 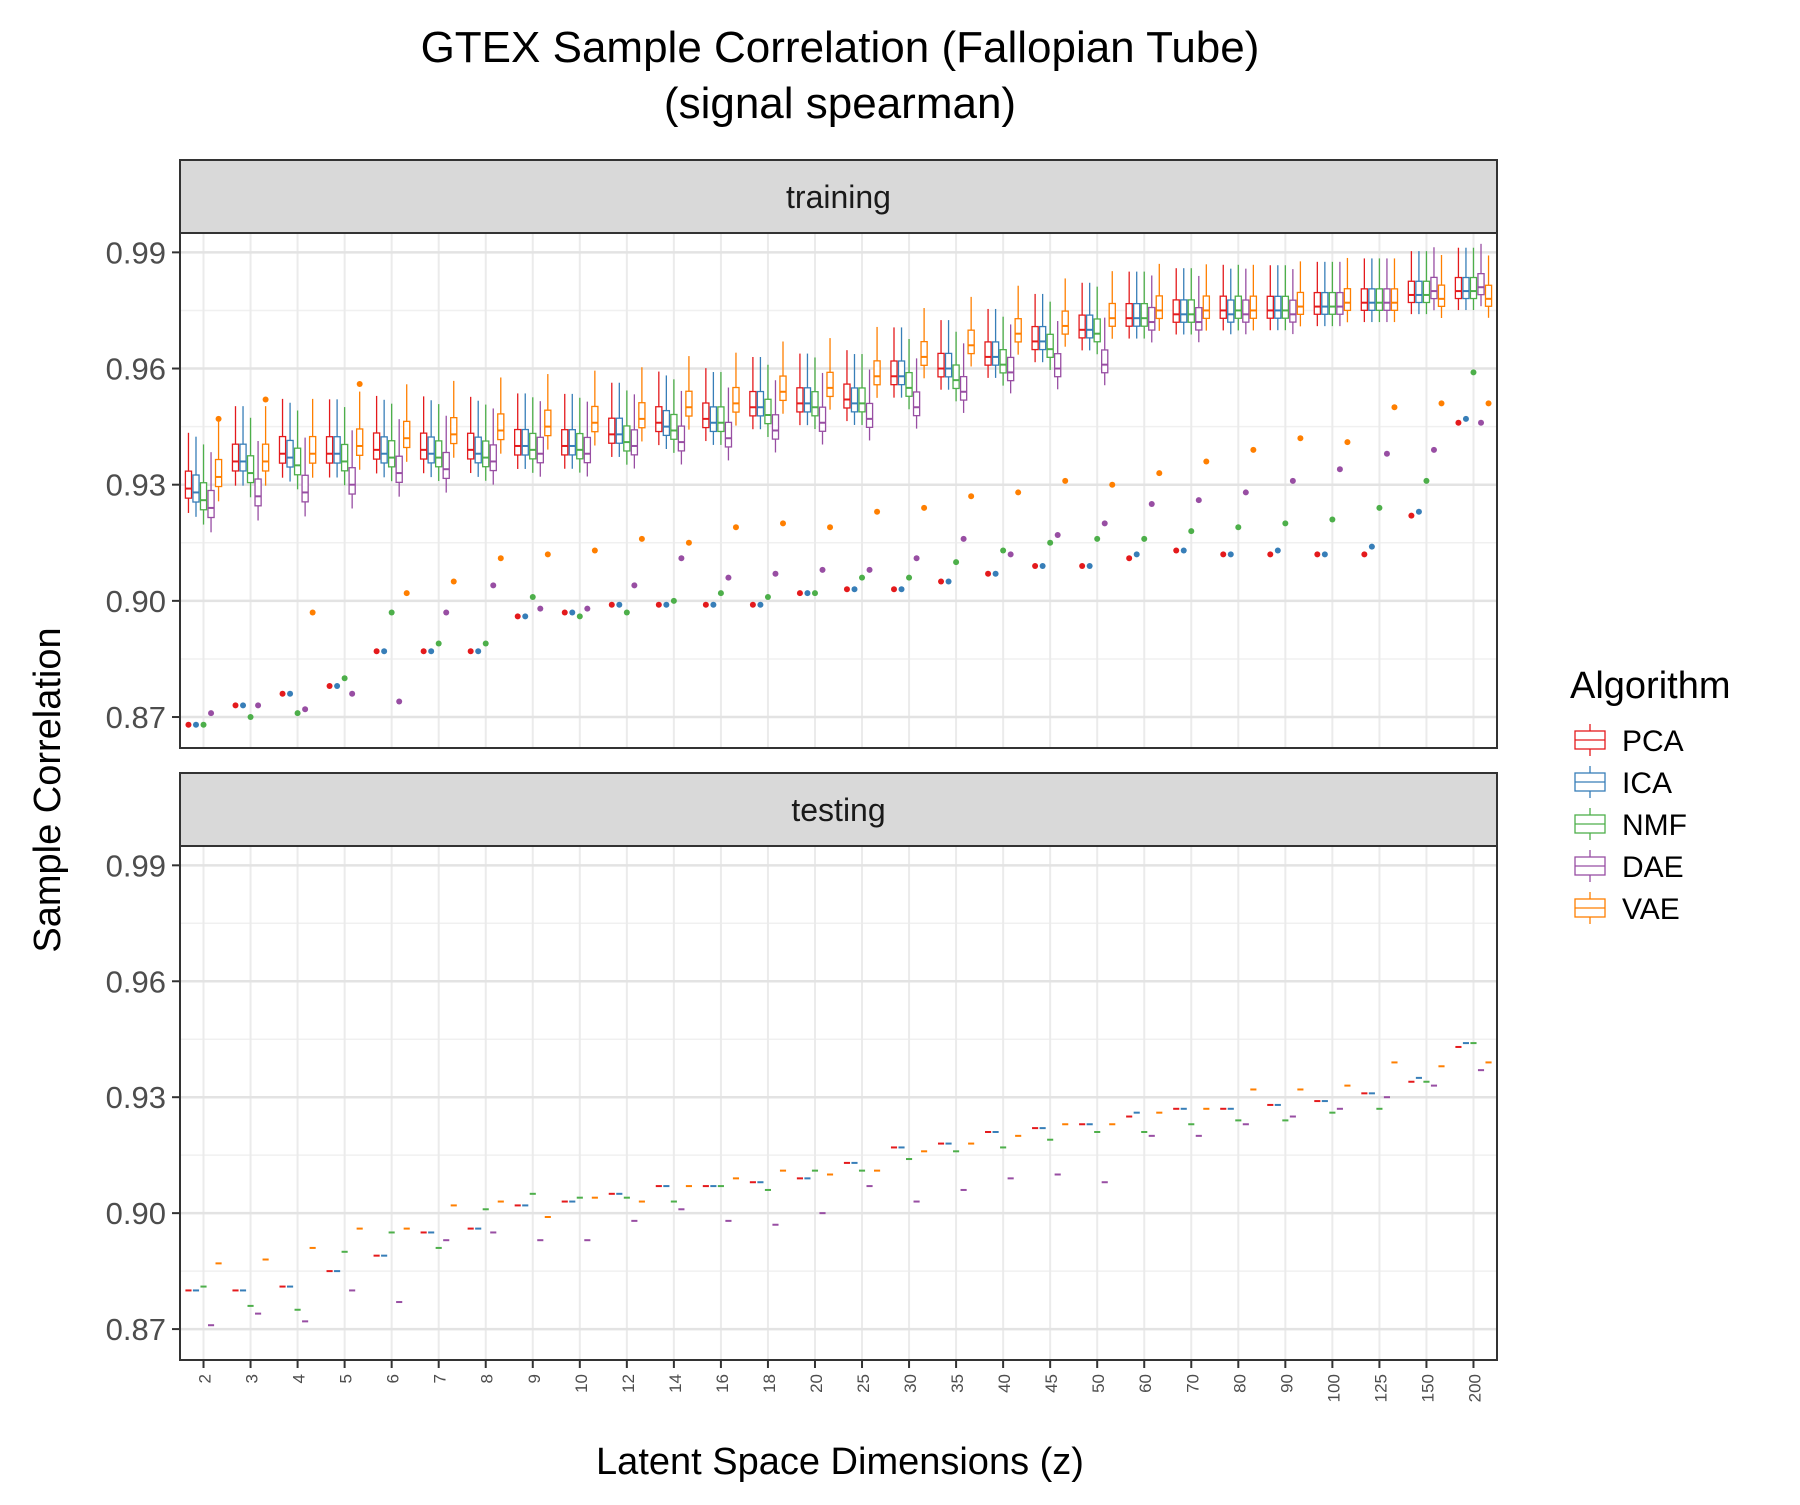 What do you see at coordinates (1380, 1388) in the screenshot?
I see `x-tick-label: 125` at bounding box center [1380, 1388].